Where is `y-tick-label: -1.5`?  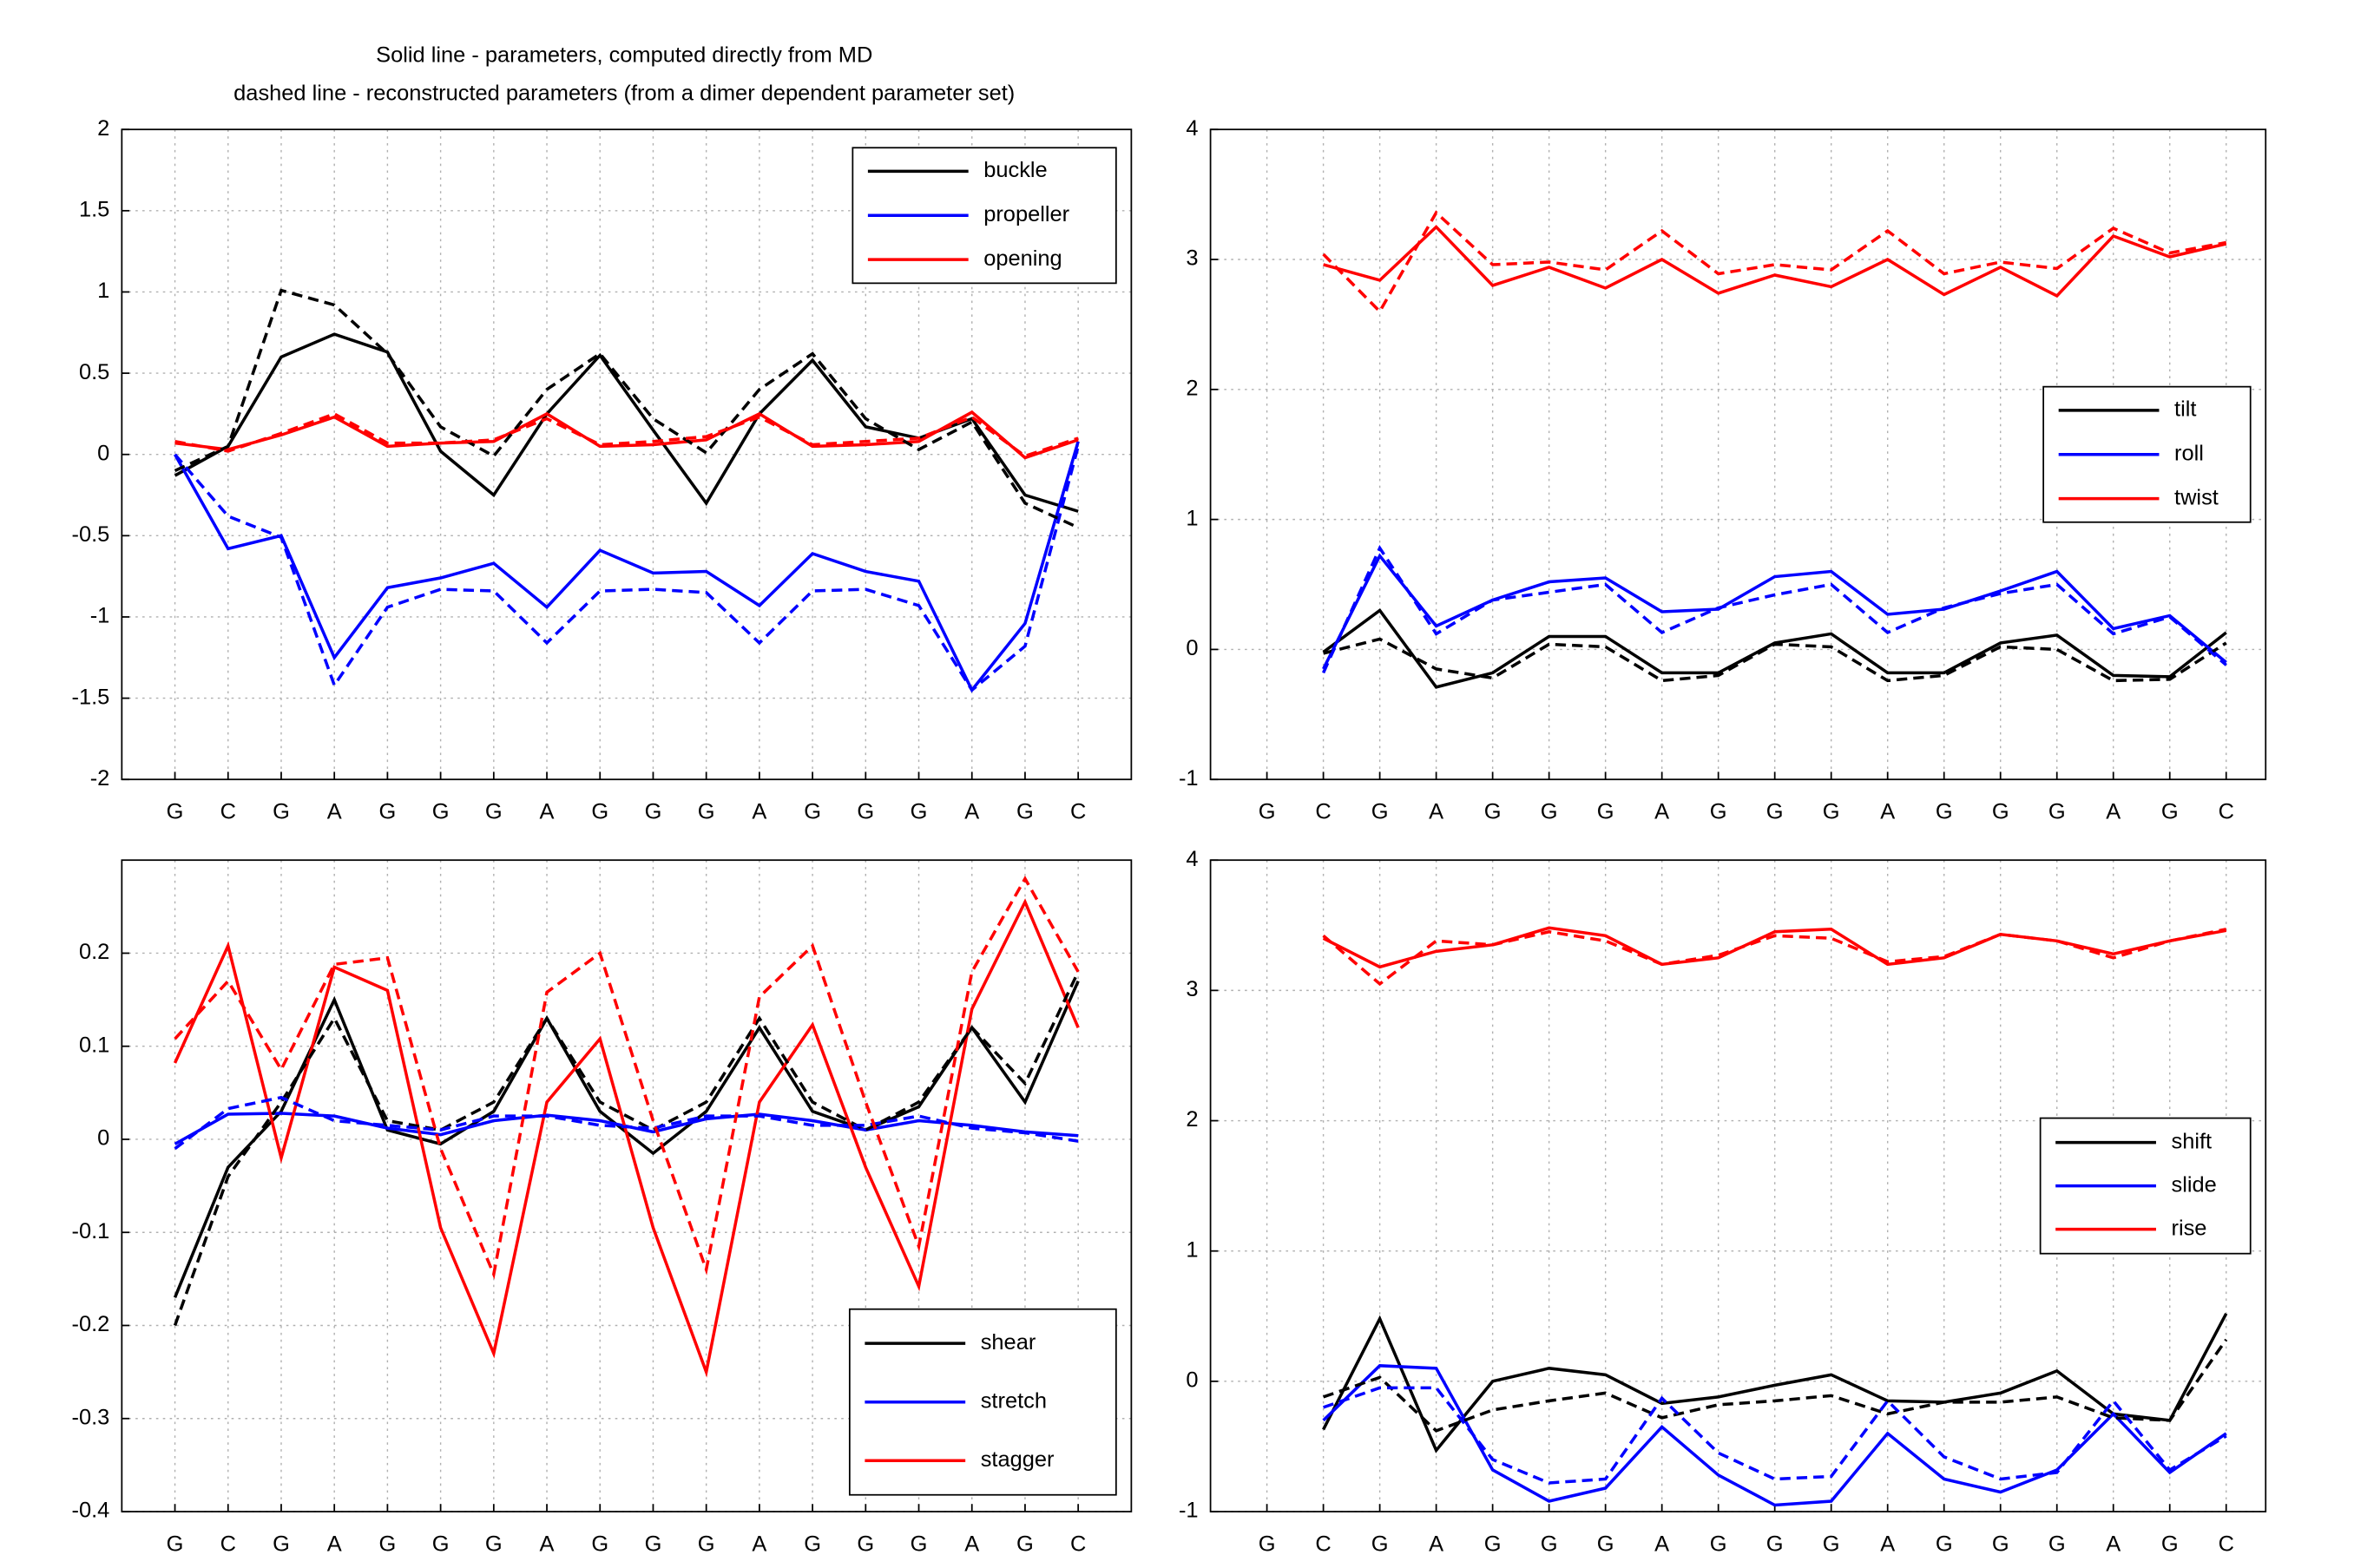 y-tick-label: -1.5 is located at coordinates (90, 697).